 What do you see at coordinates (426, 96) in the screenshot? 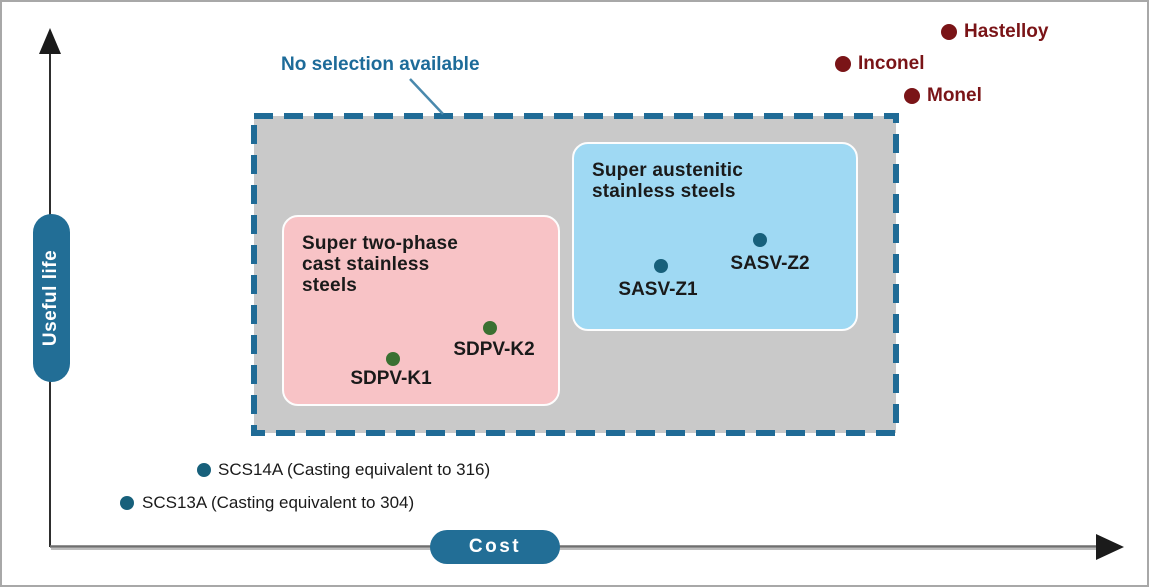
I see `annotation-leader-line` at bounding box center [426, 96].